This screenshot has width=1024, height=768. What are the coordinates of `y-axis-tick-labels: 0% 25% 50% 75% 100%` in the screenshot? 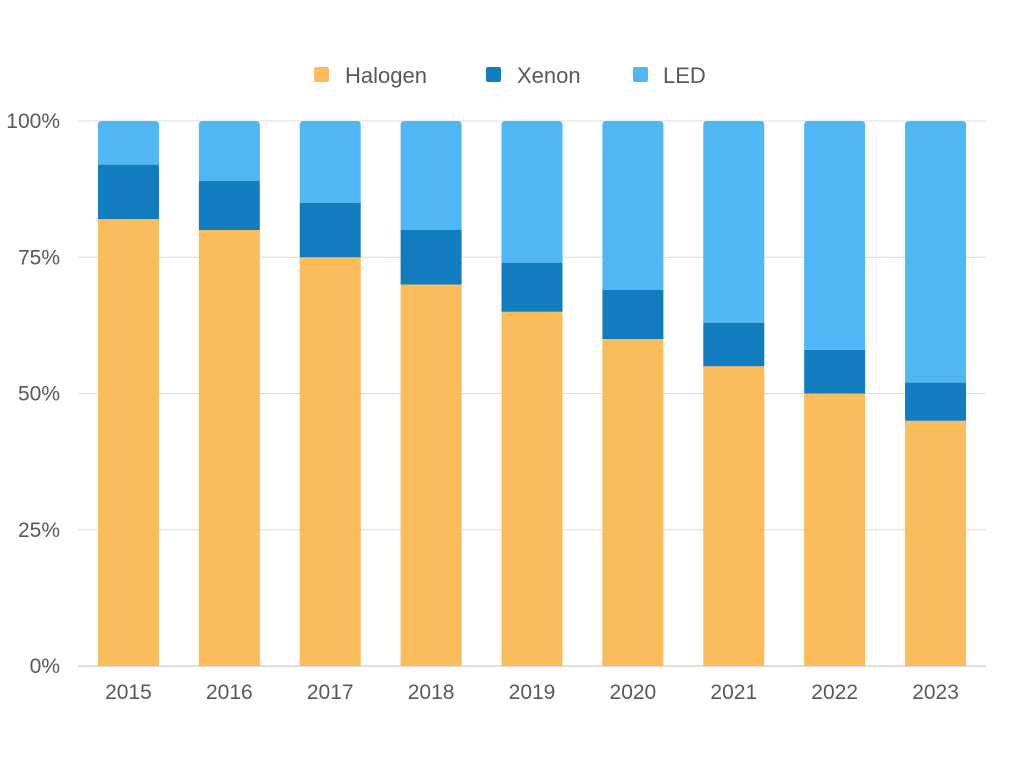 It's located at (33, 394).